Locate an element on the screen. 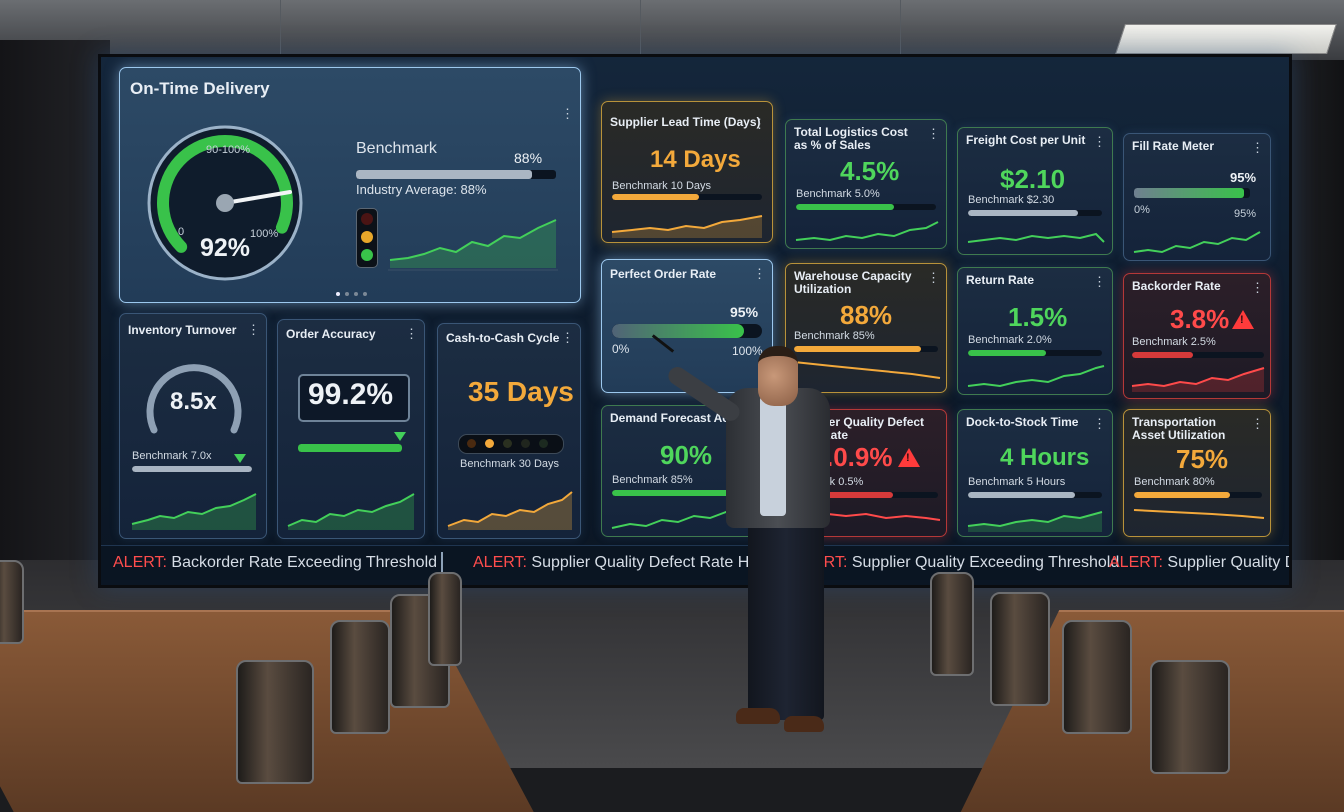  card-title: On-Time Delivery is located at coordinates (200, 88).